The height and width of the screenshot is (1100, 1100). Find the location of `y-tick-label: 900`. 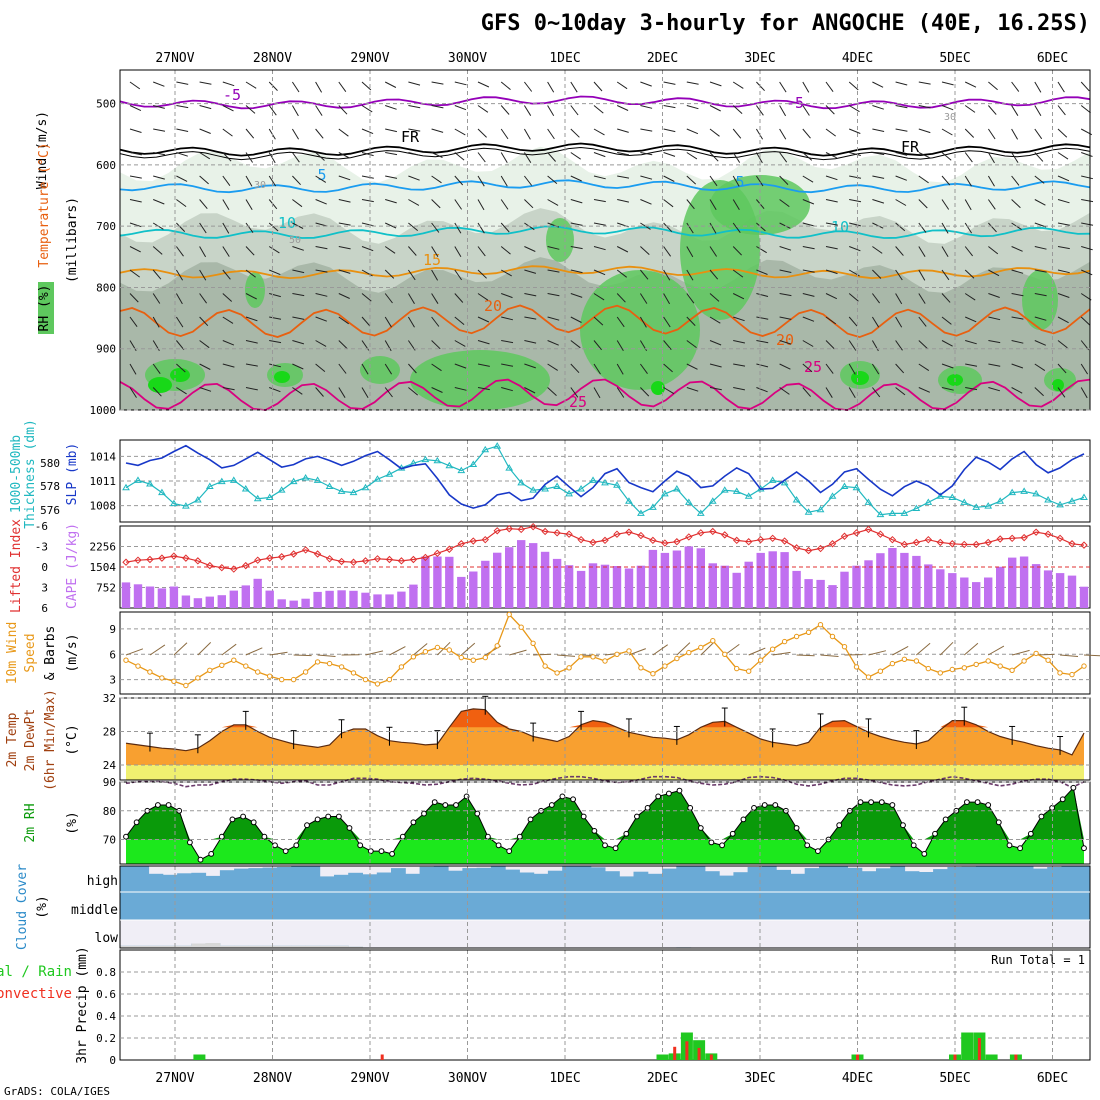

y-tick-label: 900 is located at coordinates (106, 349).